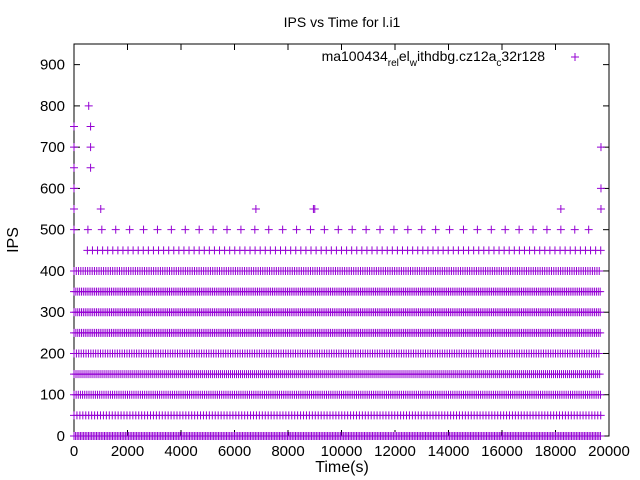 Image resolution: width=640 pixels, height=480 pixels. I want to click on legend-part-tail: 32r128, so click(523, 56).